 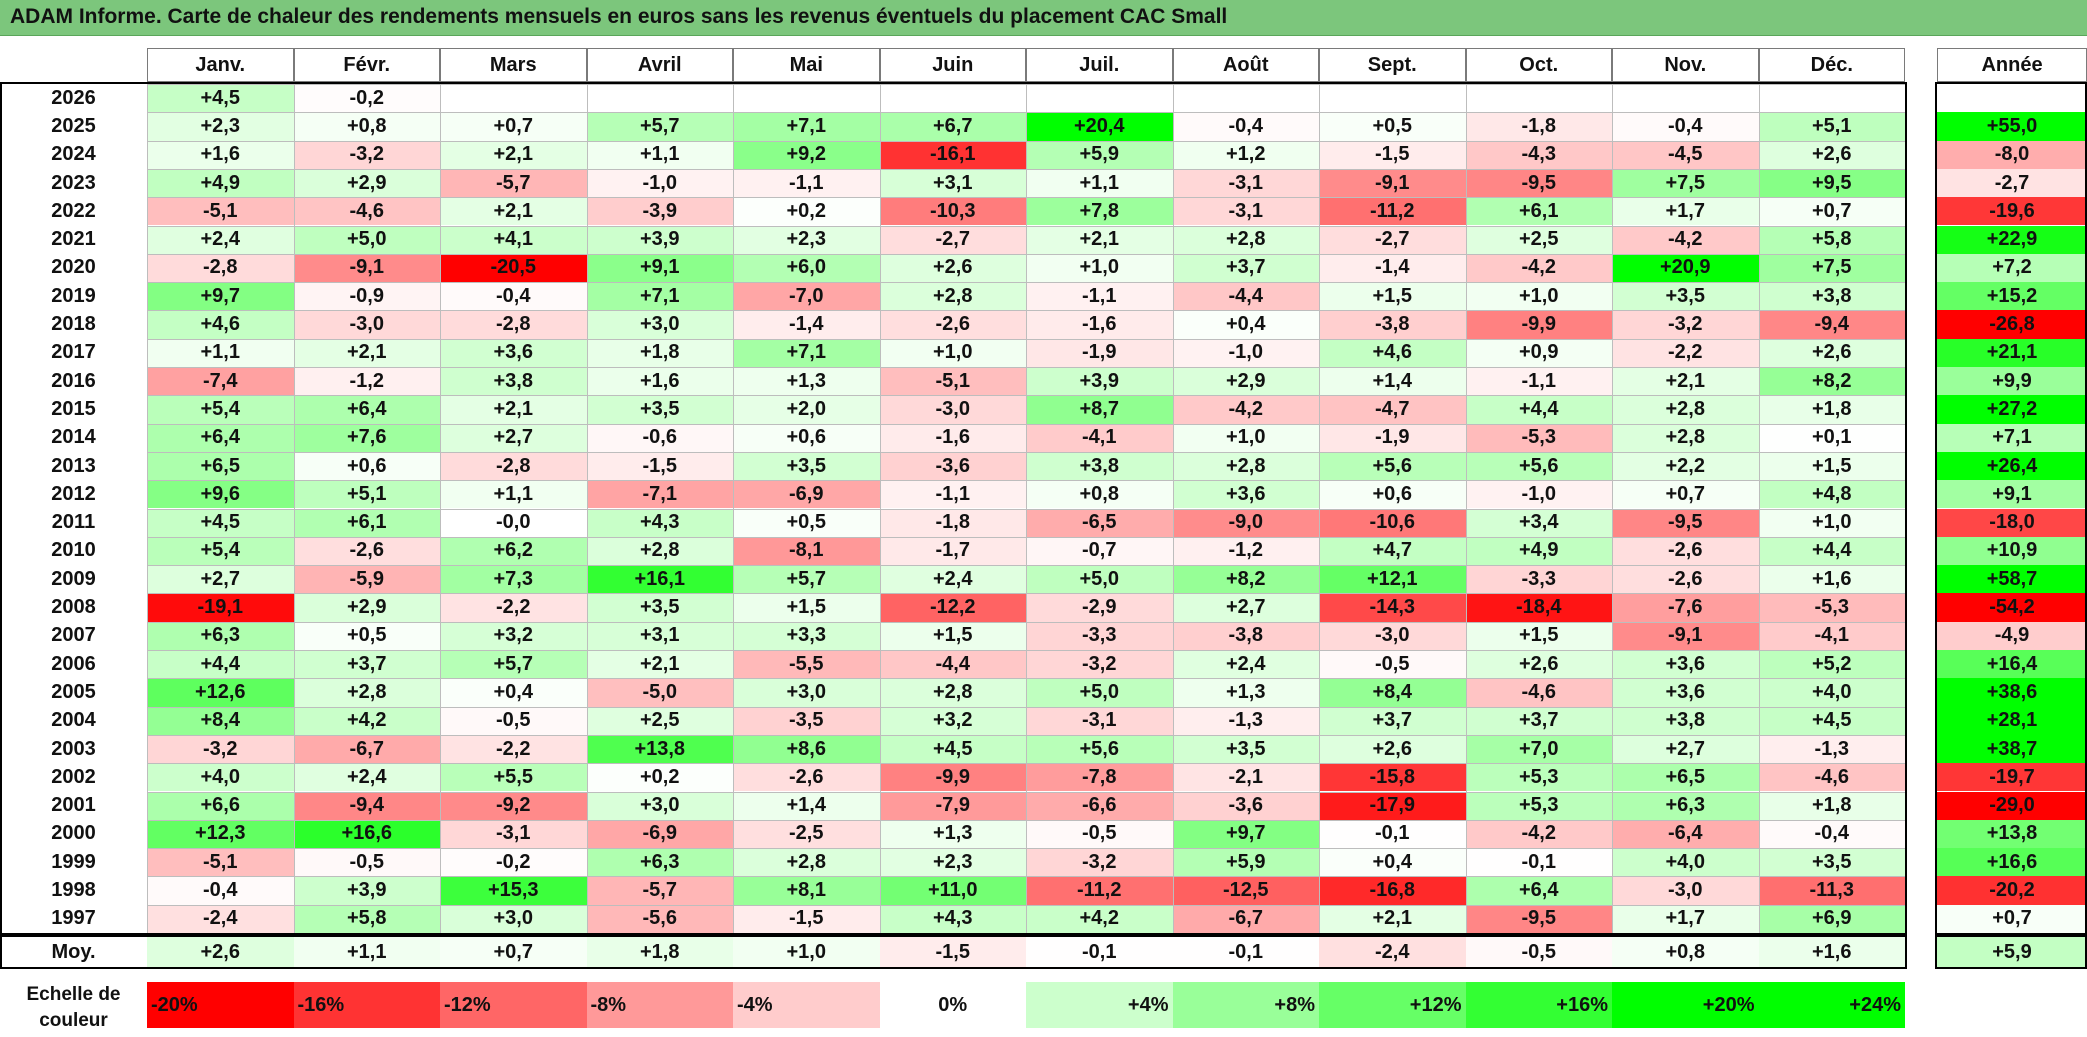 What do you see at coordinates (1831, 635) in the screenshot?
I see `heatmap-cell: -4,1` at bounding box center [1831, 635].